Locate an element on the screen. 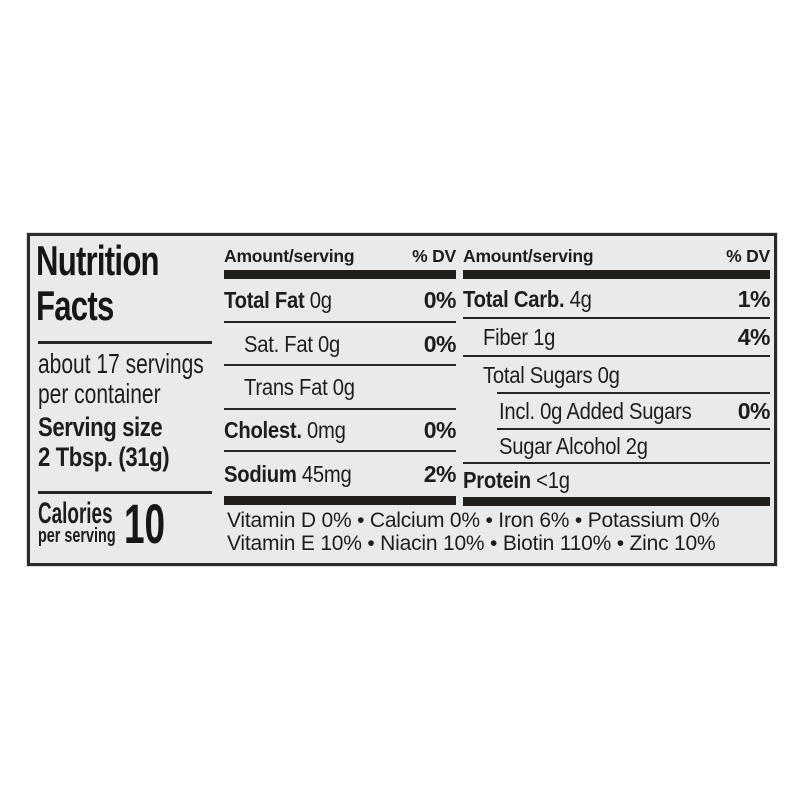  nutrient-name: Fiber is located at coordinates (505, 337).